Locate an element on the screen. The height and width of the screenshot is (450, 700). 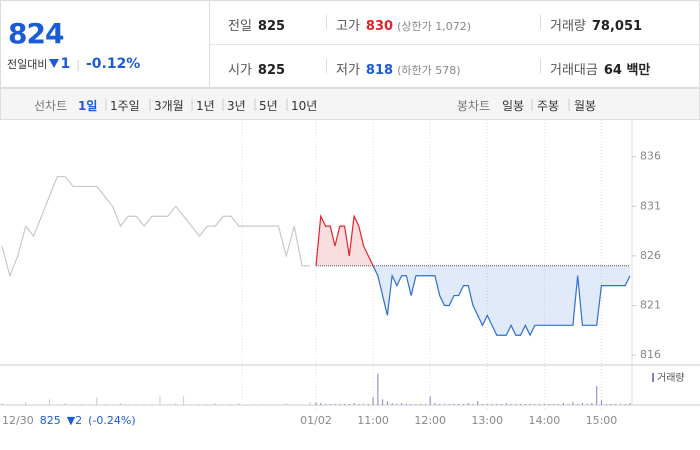
candle-tab: 주봉 is located at coordinates (548, 106).